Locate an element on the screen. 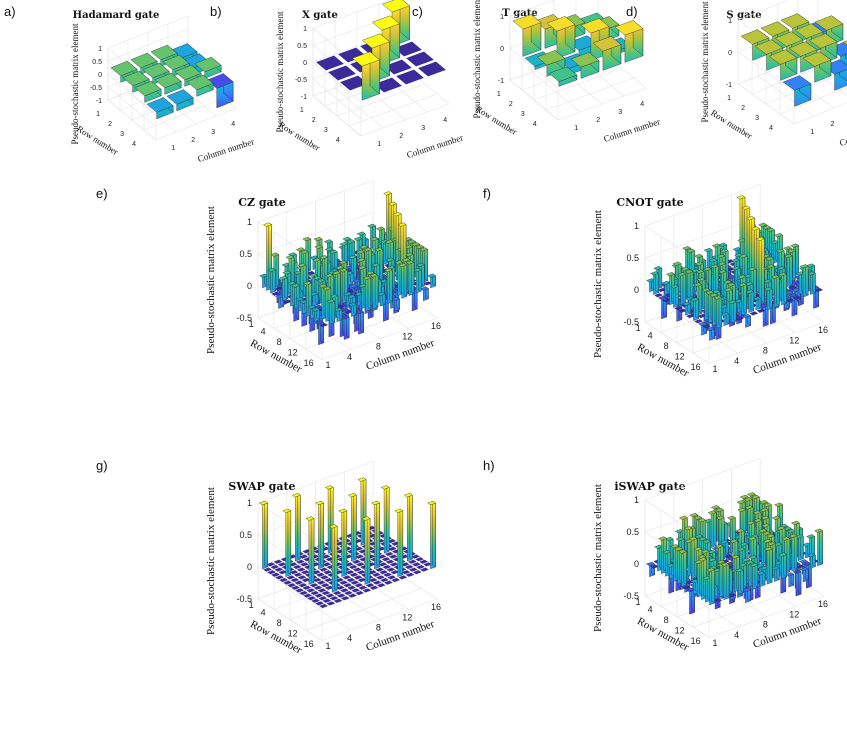 The image size is (847, 737). bar-r12-c8 is located at coordinates (358, 577).